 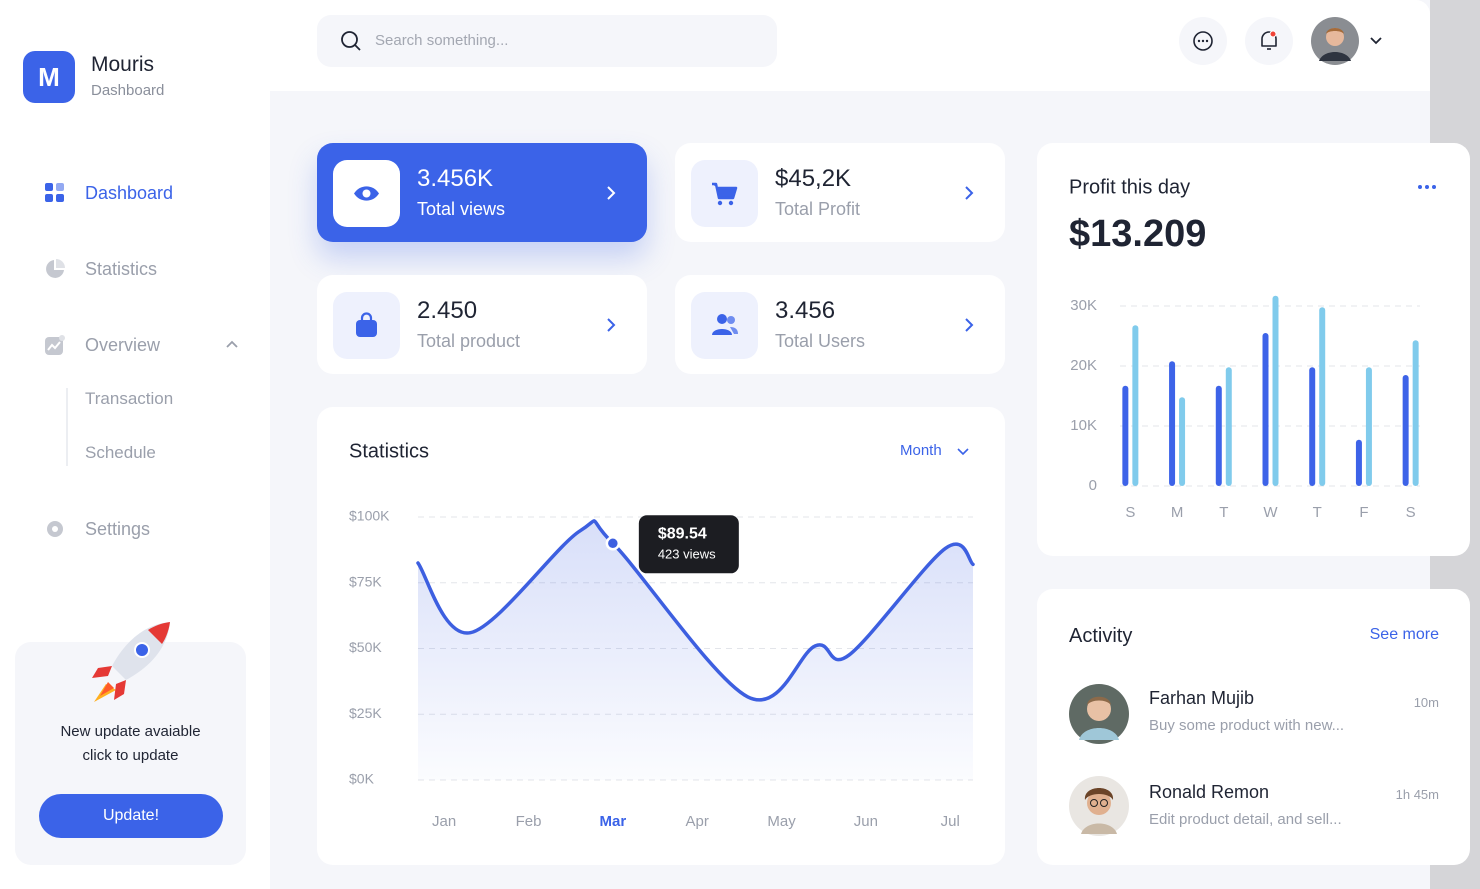 What do you see at coordinates (1335, 41) in the screenshot?
I see `user-avatar` at bounding box center [1335, 41].